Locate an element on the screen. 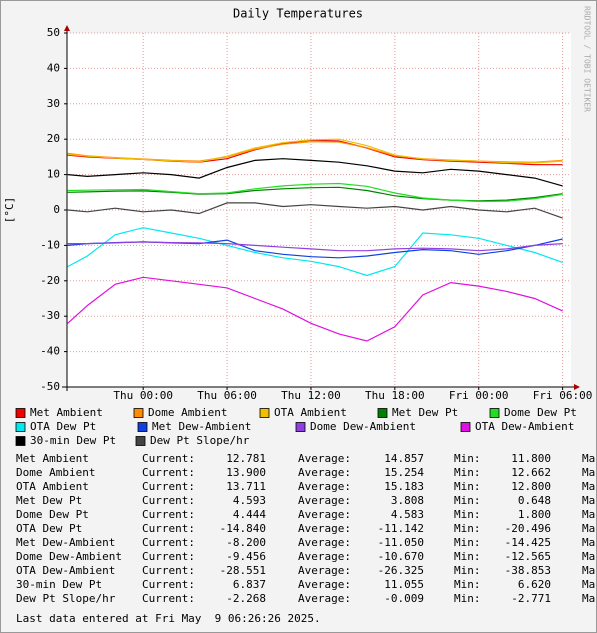  stat-value: -14.425 is located at coordinates (528, 542).